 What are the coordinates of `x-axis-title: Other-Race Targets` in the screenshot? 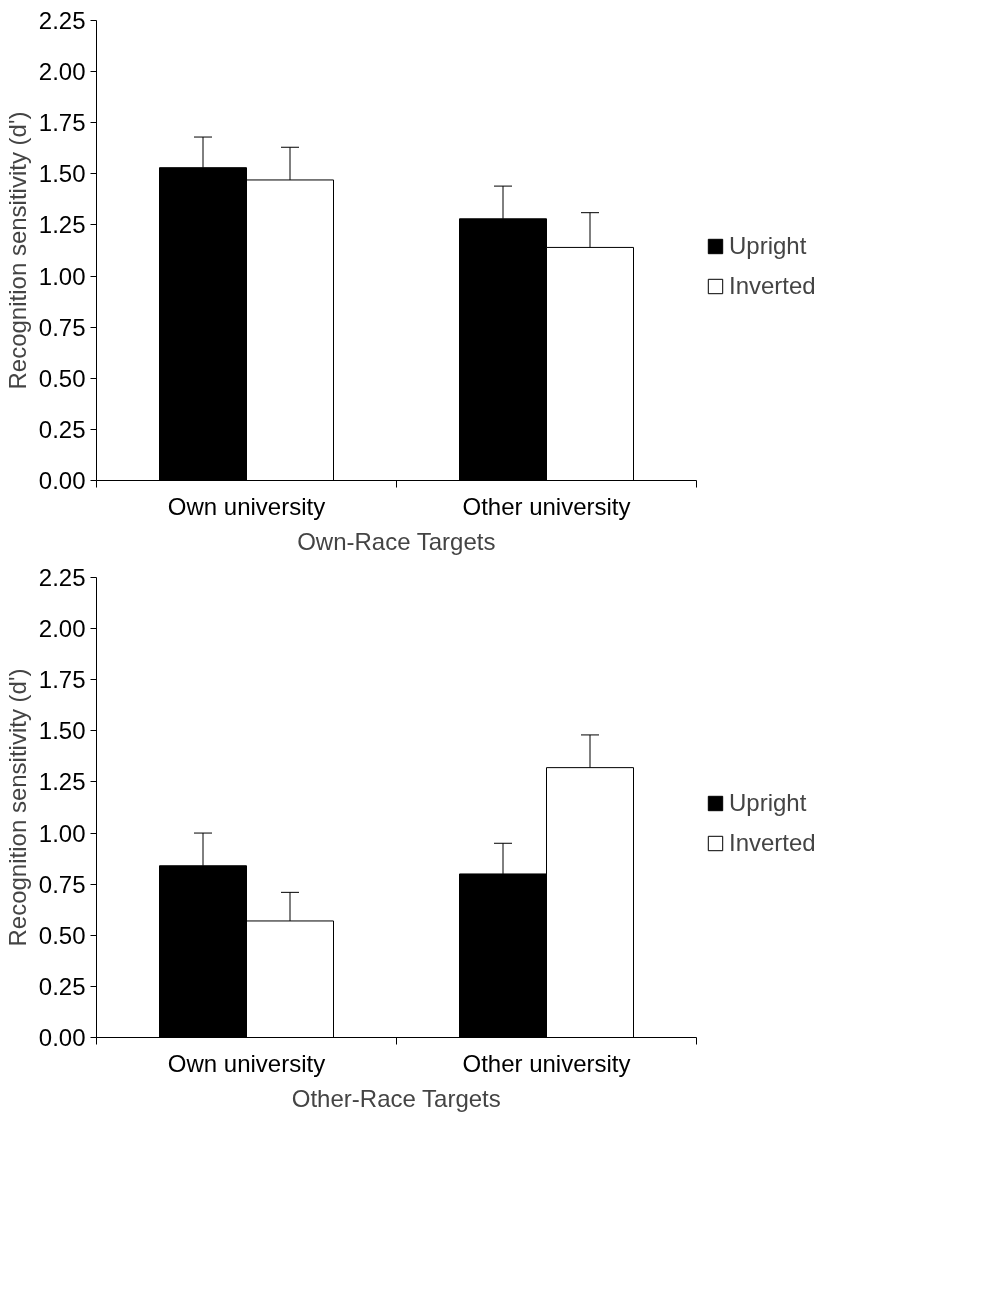 It's located at (396, 1098).